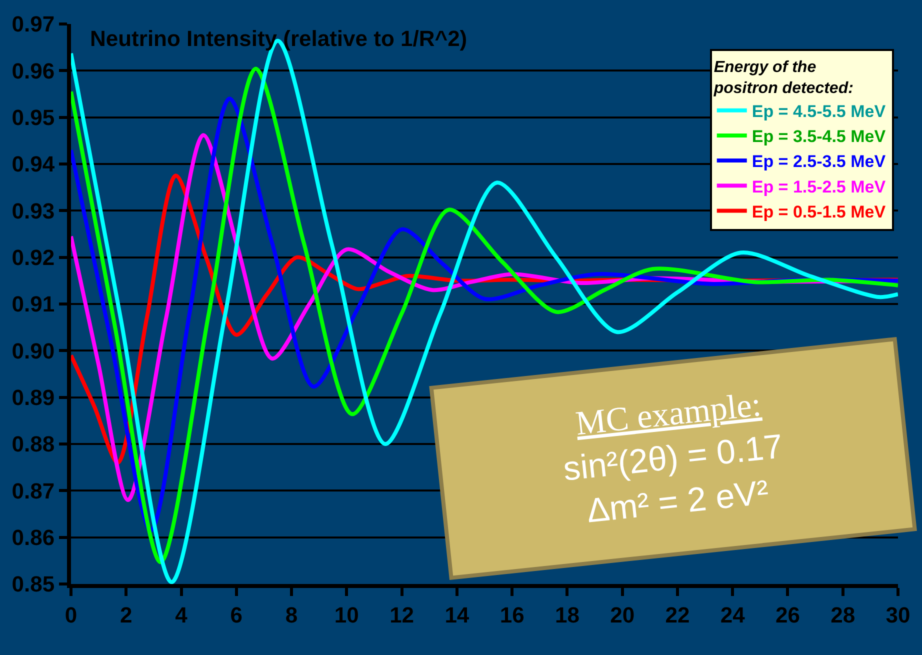 The width and height of the screenshot is (922, 655). I want to click on annotation: MC example: sin²(2θ) = 0.17 Δm² = 2 eV², so click(673, 458).